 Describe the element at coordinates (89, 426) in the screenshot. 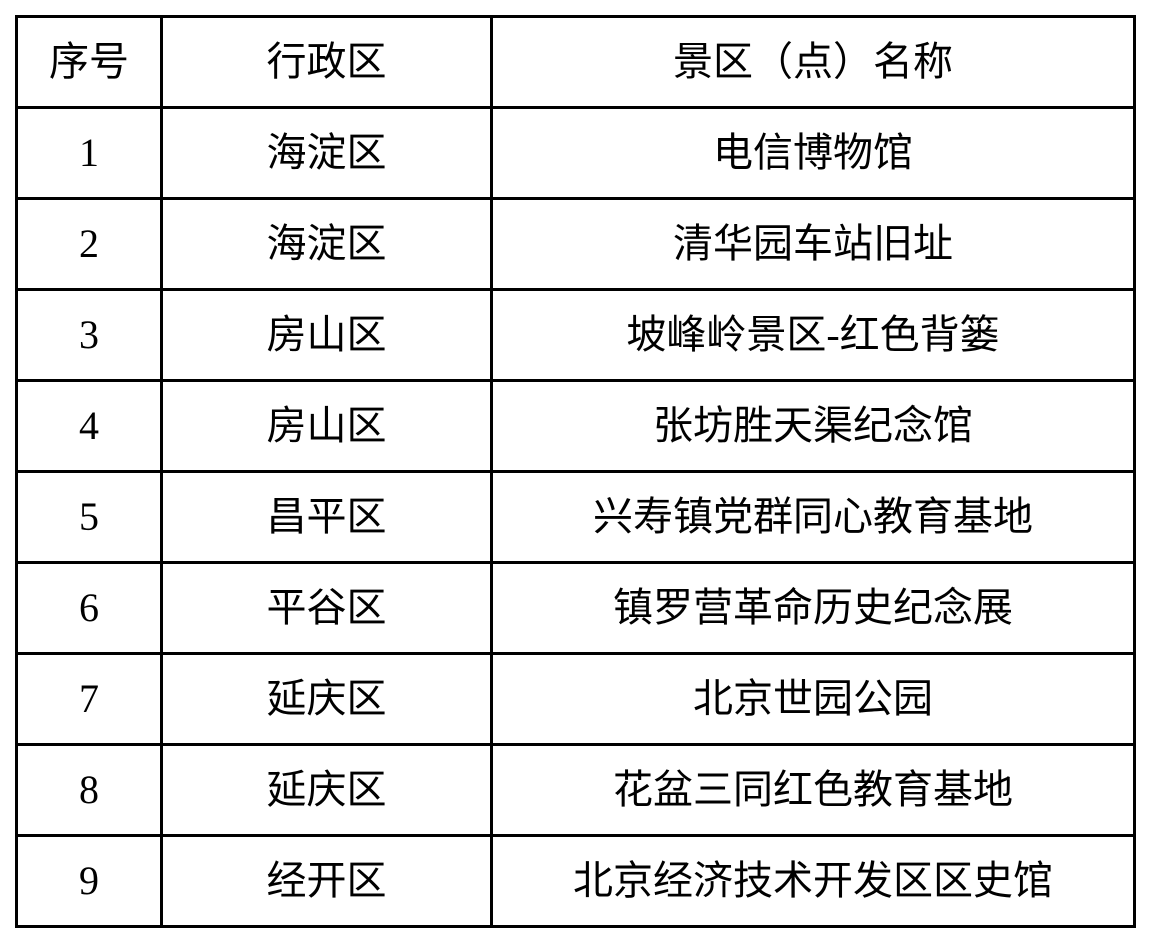

I see `cell-serial-number: 4` at that location.